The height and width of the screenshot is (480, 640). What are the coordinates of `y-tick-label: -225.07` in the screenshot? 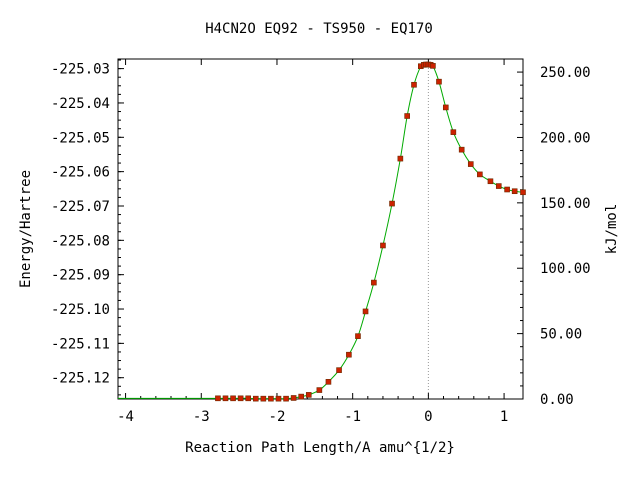 It's located at (80, 207).